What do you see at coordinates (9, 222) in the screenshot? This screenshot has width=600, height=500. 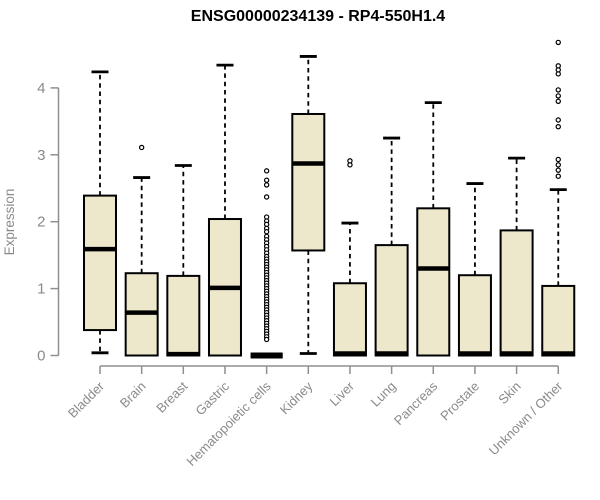 I see `y-axis-title: Expression` at bounding box center [9, 222].